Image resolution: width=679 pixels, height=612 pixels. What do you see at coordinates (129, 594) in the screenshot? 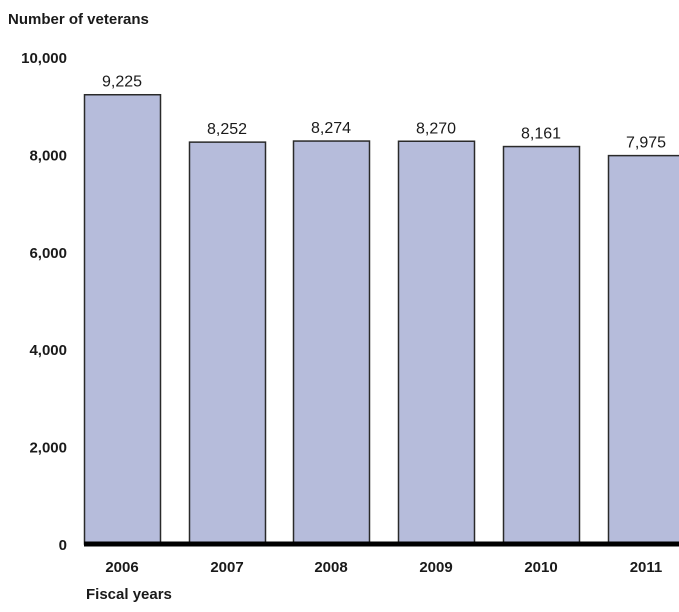
I see `x-axis-title: Fiscal years` at bounding box center [129, 594].